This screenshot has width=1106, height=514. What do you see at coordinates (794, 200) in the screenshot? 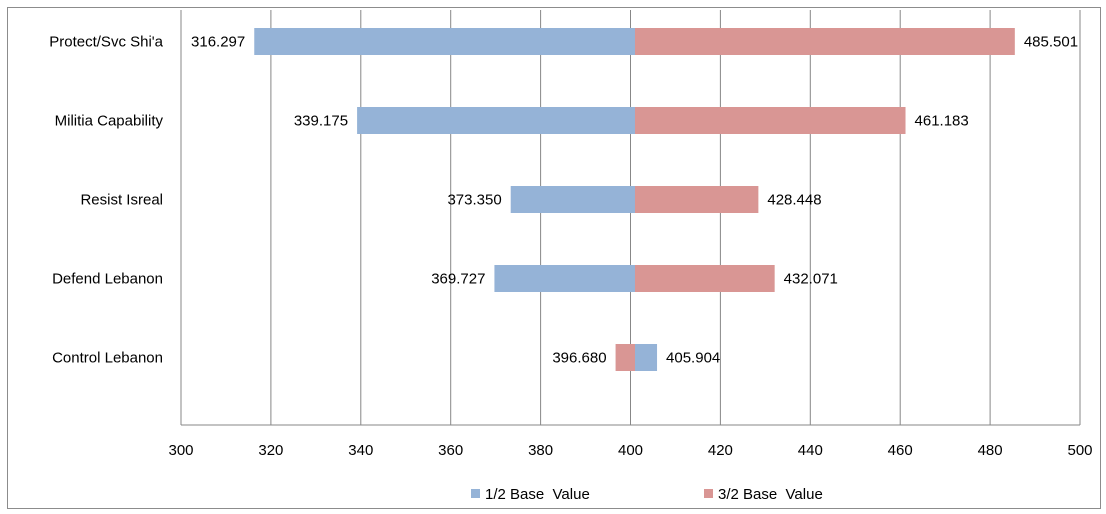
I see `data-label: 428.448` at bounding box center [794, 200].